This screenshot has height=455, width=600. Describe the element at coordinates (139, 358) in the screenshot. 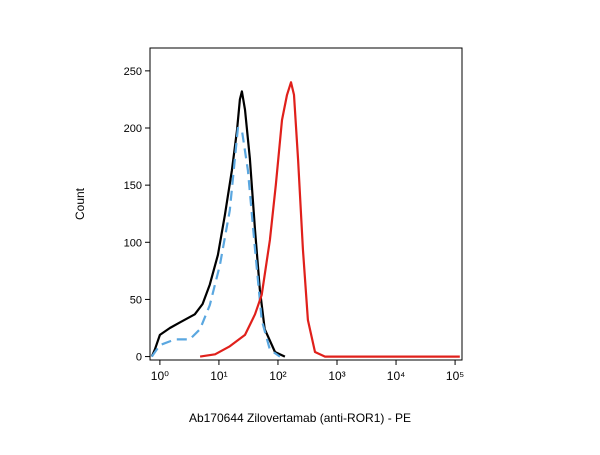

I see `y-tick-label: 0` at that location.